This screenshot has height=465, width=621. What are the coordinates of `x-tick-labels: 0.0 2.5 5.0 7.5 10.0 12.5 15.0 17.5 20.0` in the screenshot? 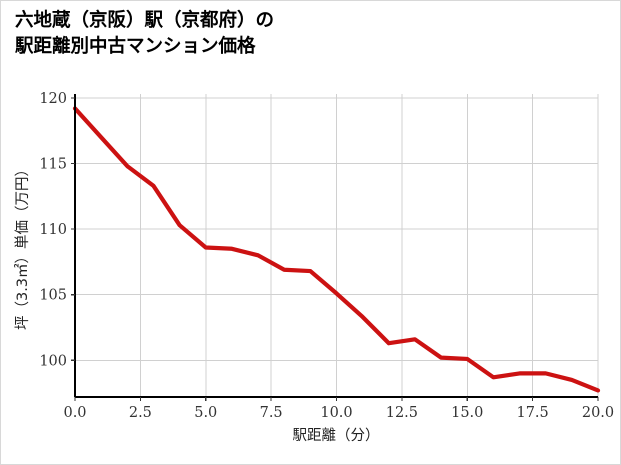 It's located at (338, 413).